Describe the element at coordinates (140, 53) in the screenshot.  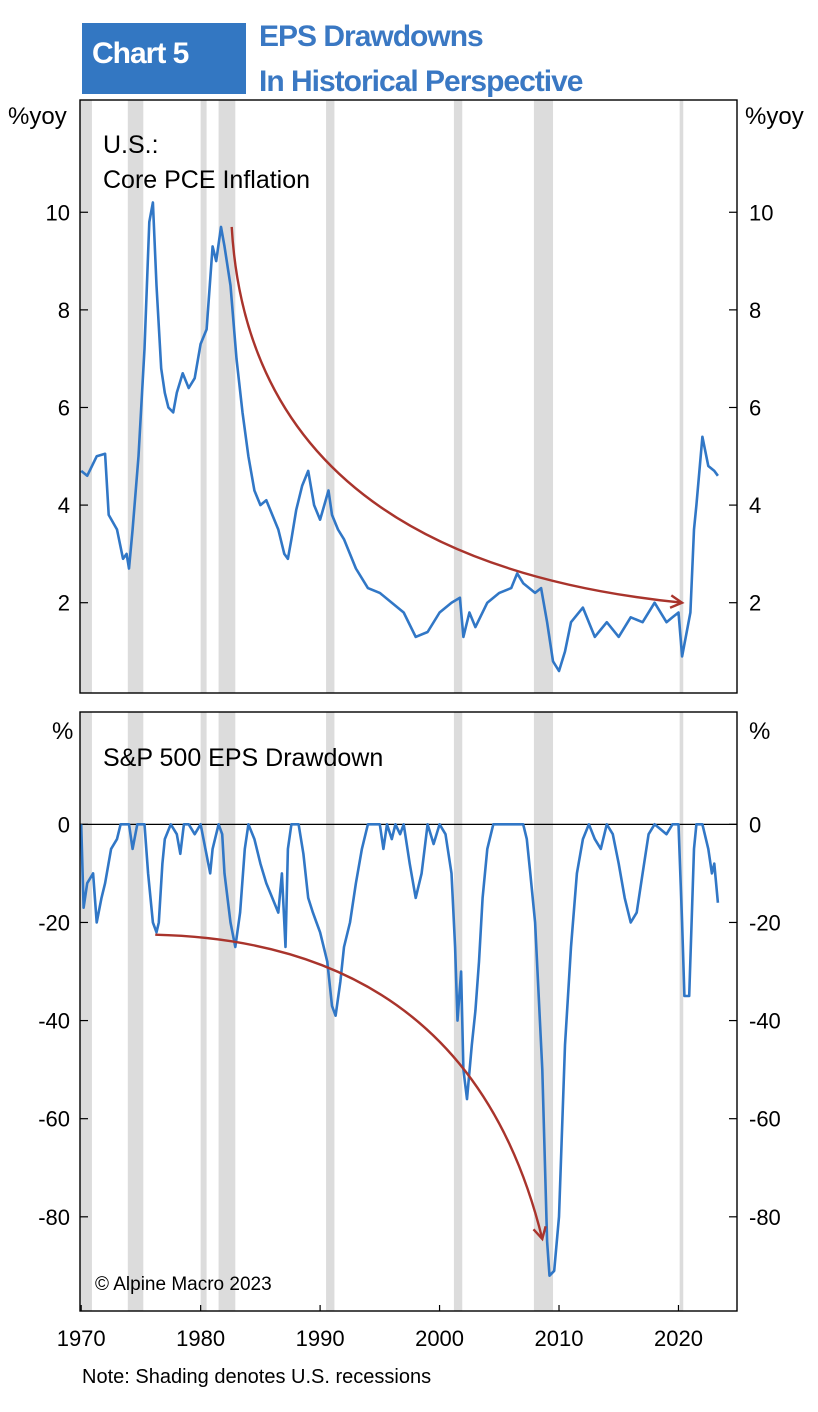
I see `chart-number: Chart 5` at that location.